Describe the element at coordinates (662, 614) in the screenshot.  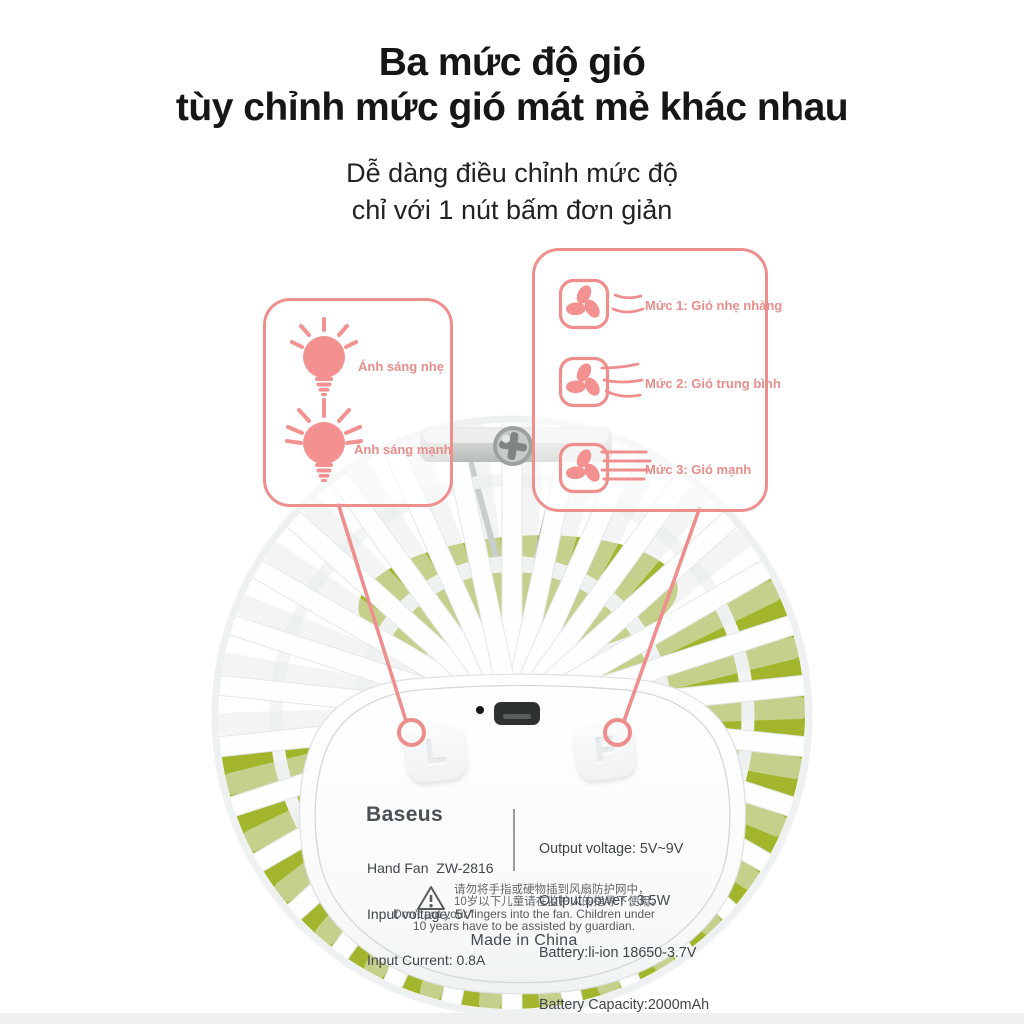
I see `callout-line-fan` at that location.